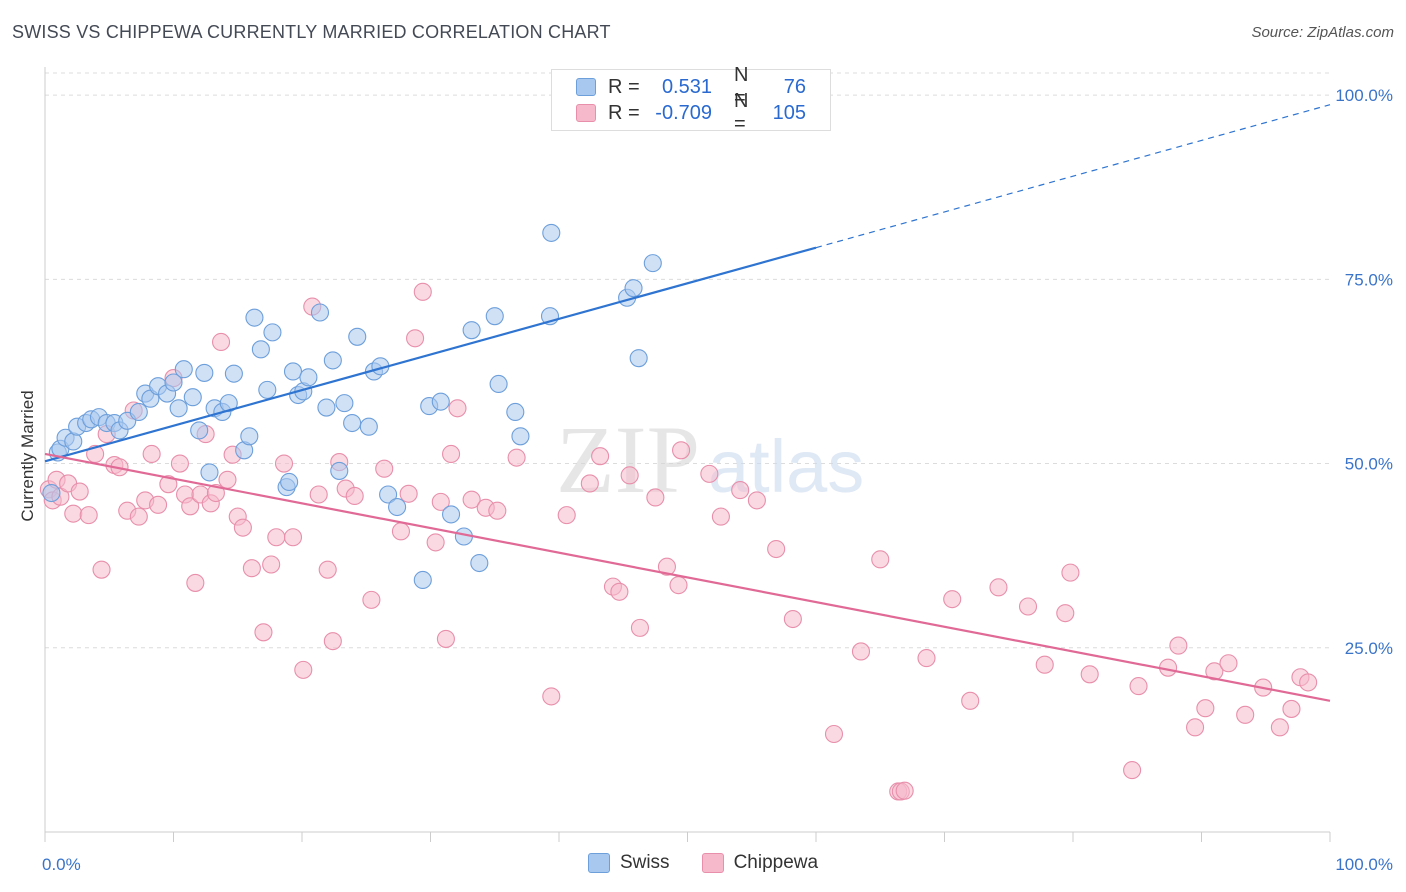 Image resolution: width=1406 pixels, height=892 pixels. I want to click on chippewa-swatch, so click(586, 113).